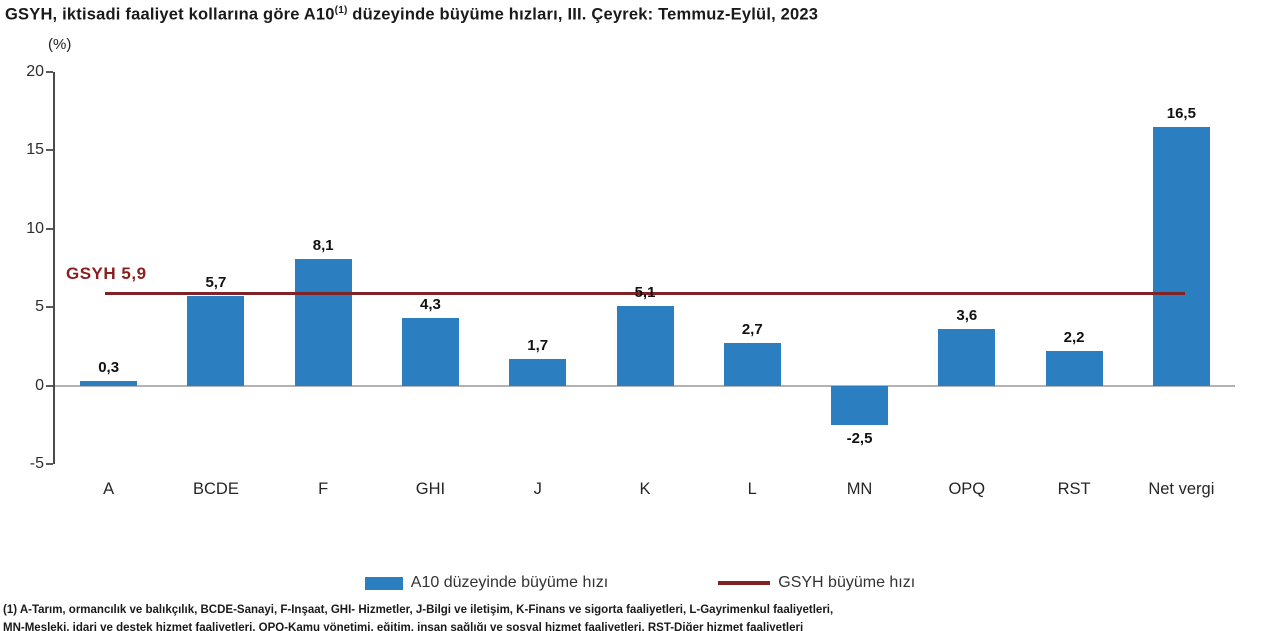 Image resolution: width=1280 pixels, height=631 pixels. I want to click on line-series-swatch-icon, so click(744, 583).